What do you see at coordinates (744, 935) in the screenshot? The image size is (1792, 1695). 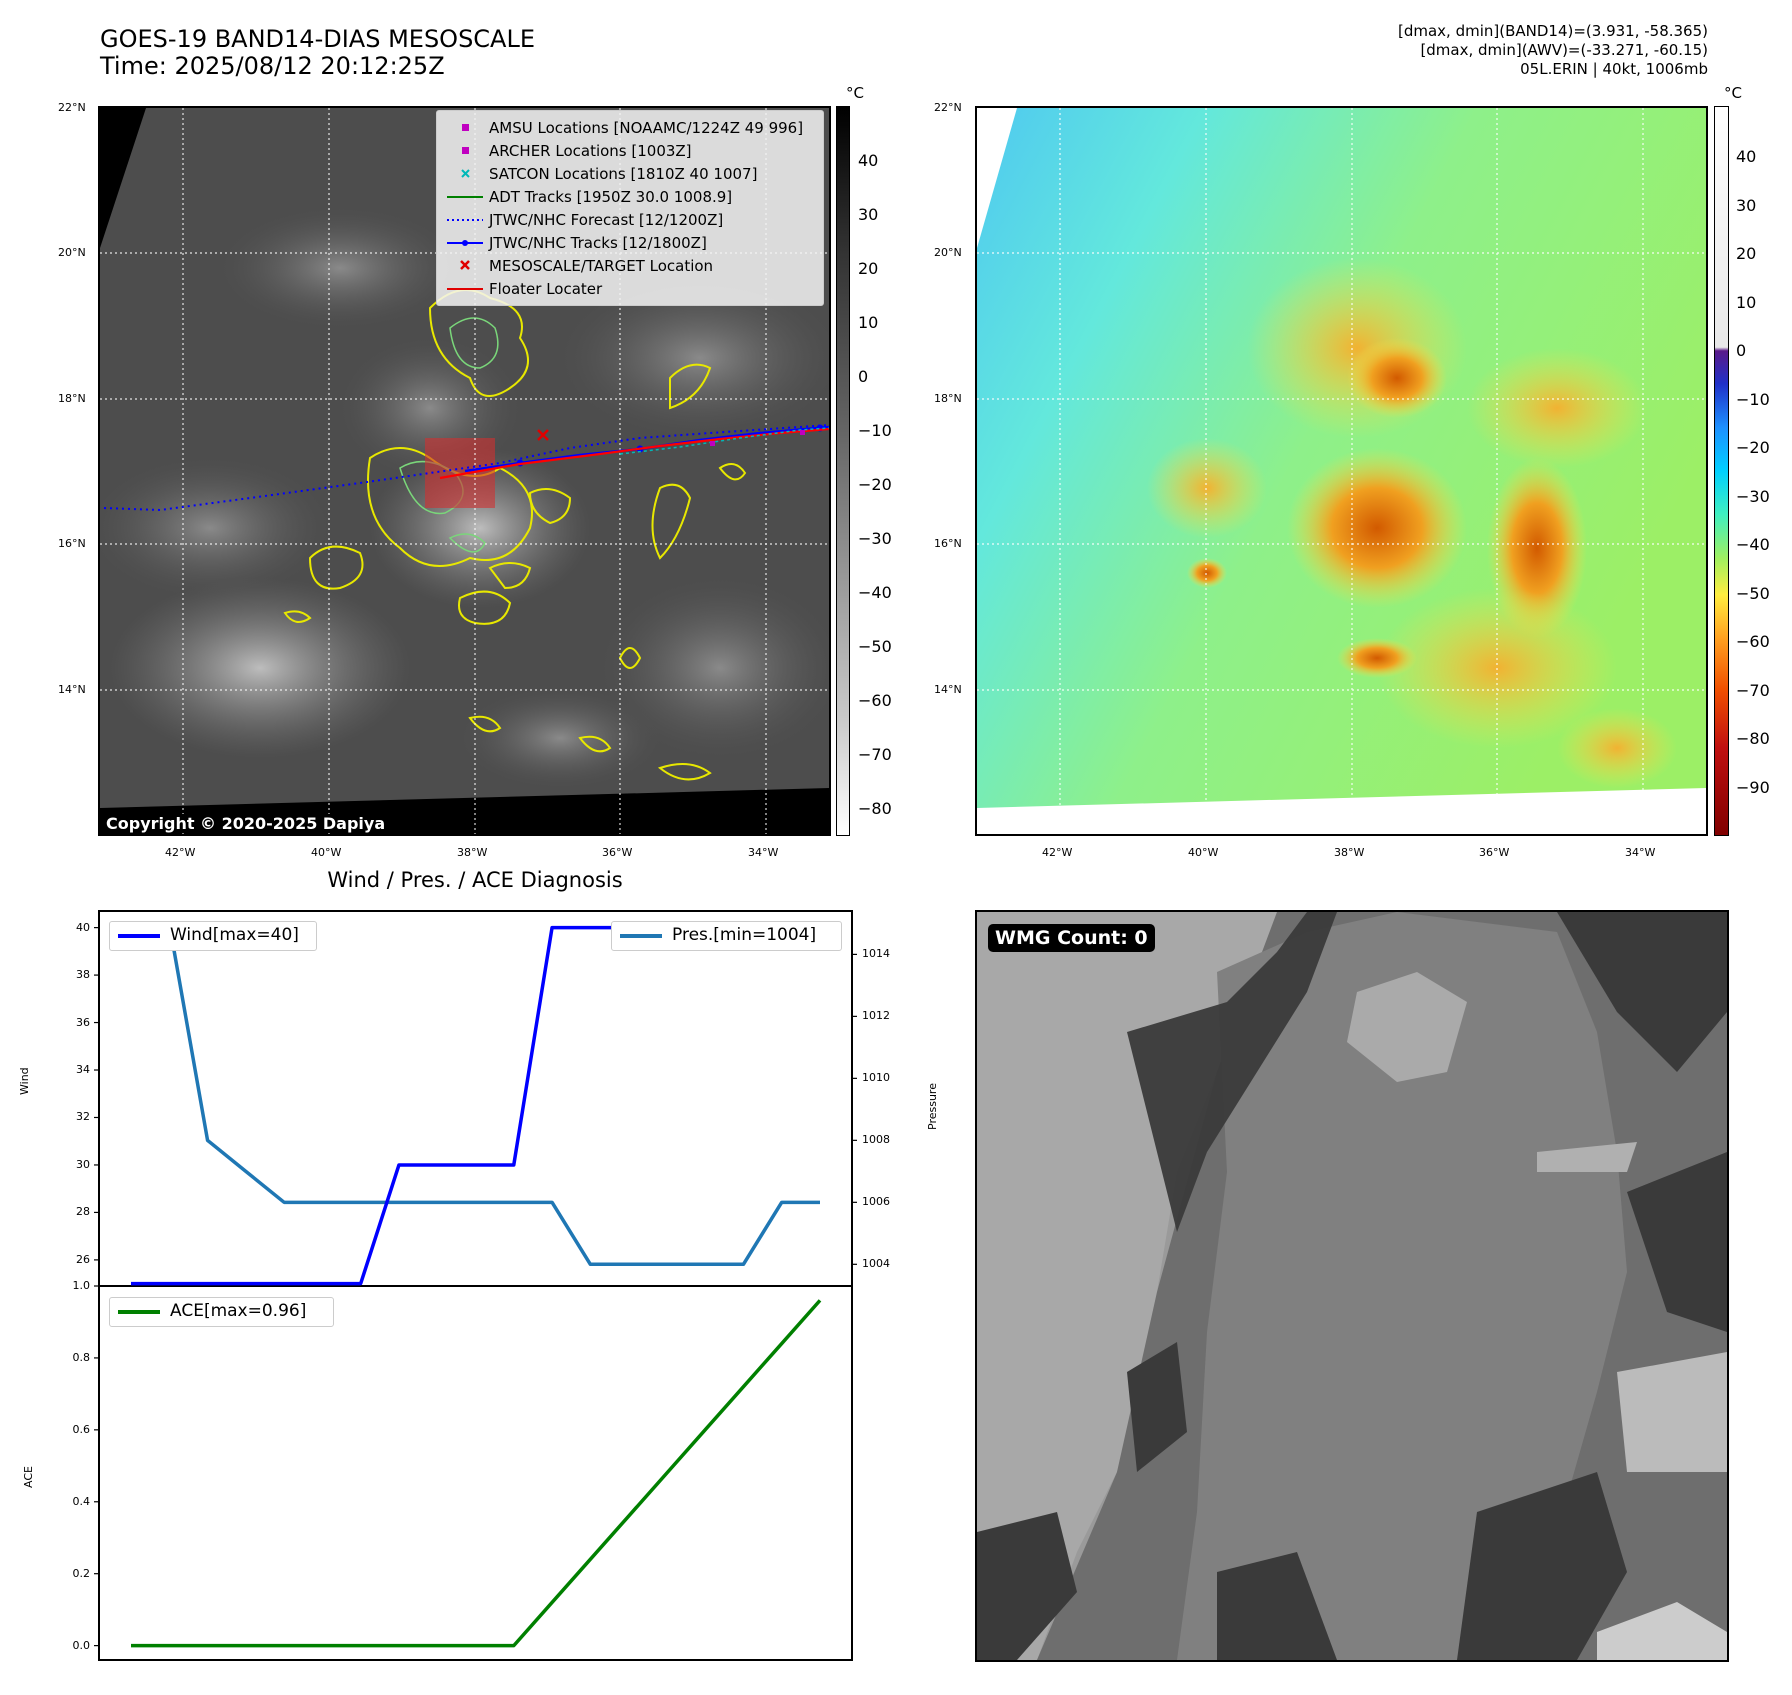 I see `pressure-legend-label: Pres.[min=1004]` at bounding box center [744, 935].